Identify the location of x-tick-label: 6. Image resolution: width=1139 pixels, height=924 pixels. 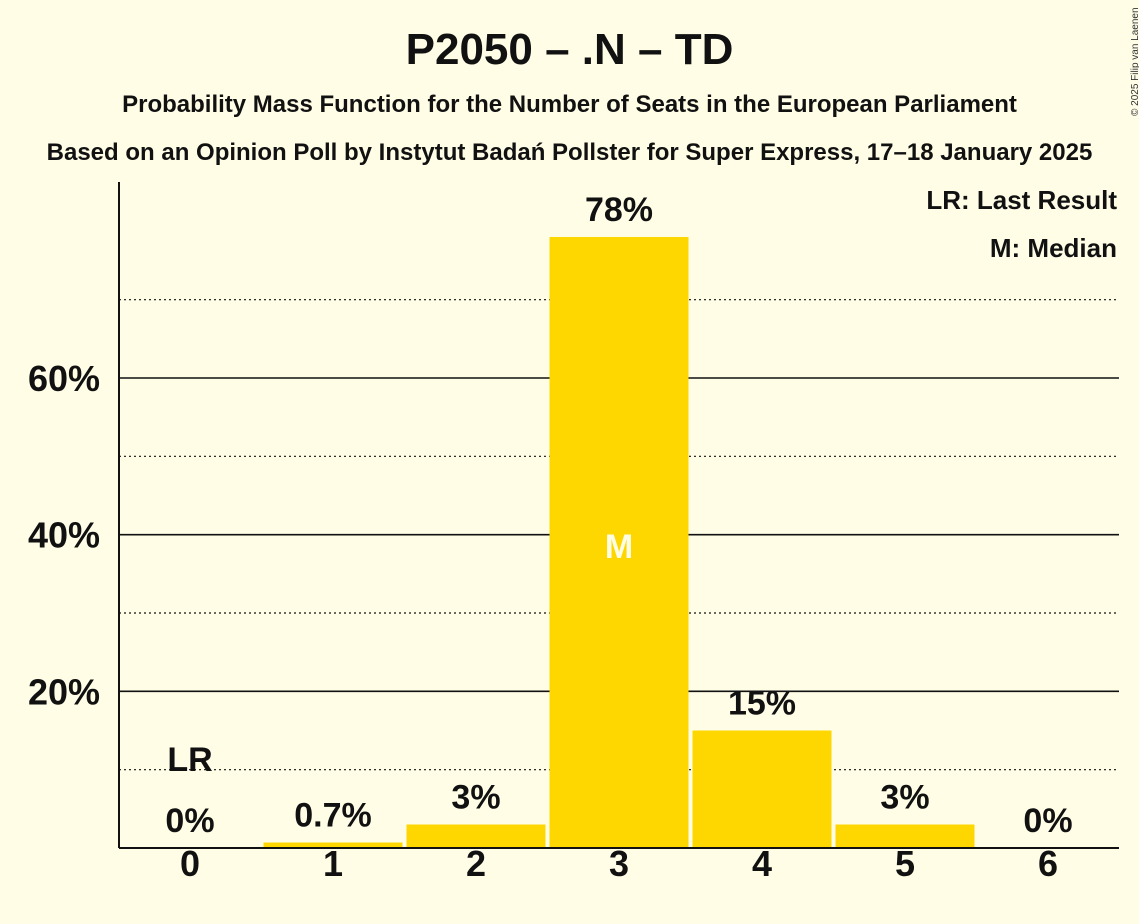
(1048, 863).